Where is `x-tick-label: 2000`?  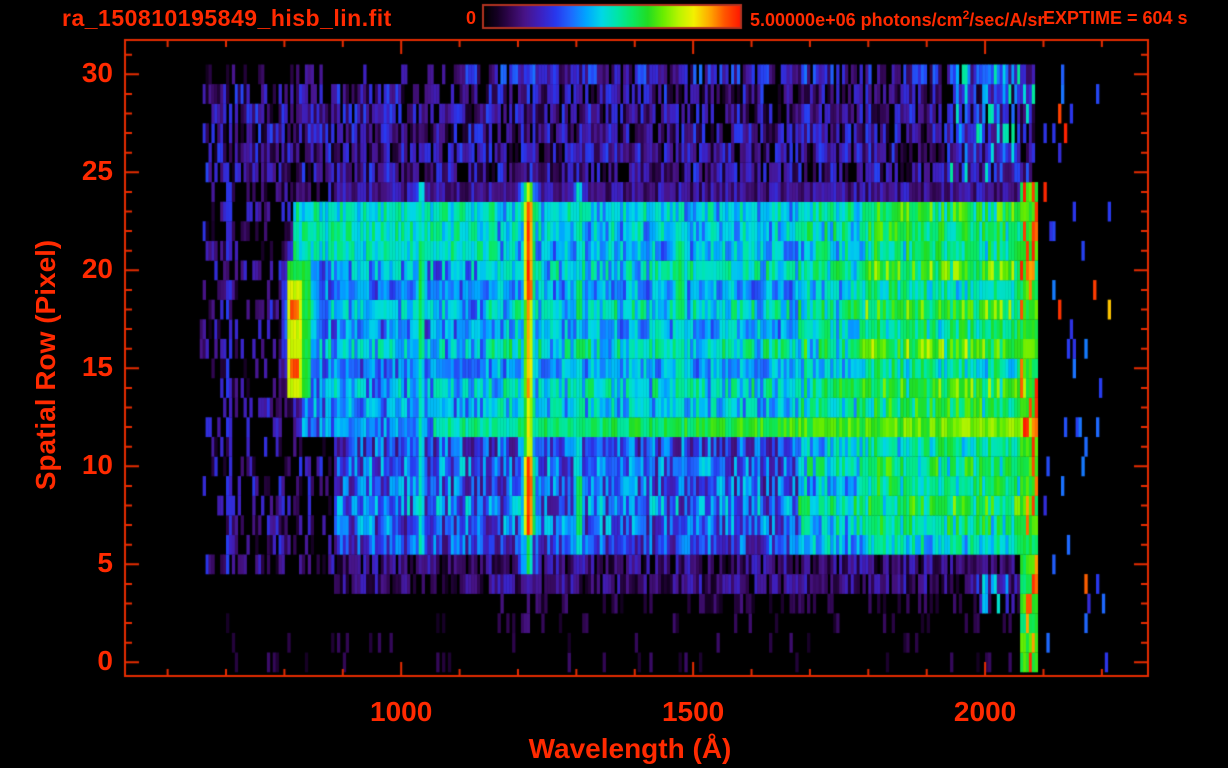 x-tick-label: 2000 is located at coordinates (985, 711).